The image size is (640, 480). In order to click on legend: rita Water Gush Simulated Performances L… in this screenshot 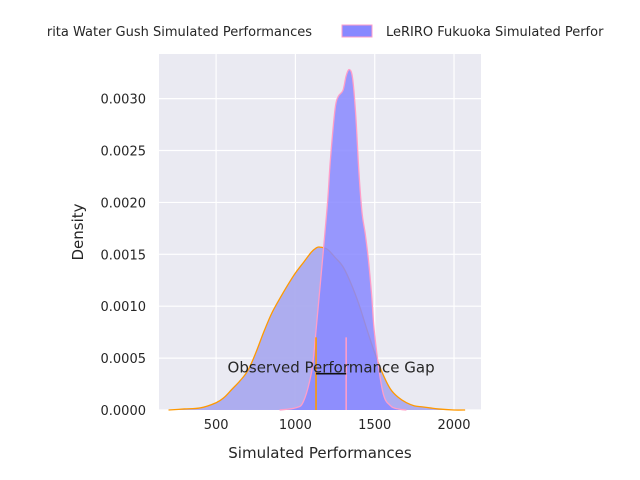, I will do `click(325, 32)`.